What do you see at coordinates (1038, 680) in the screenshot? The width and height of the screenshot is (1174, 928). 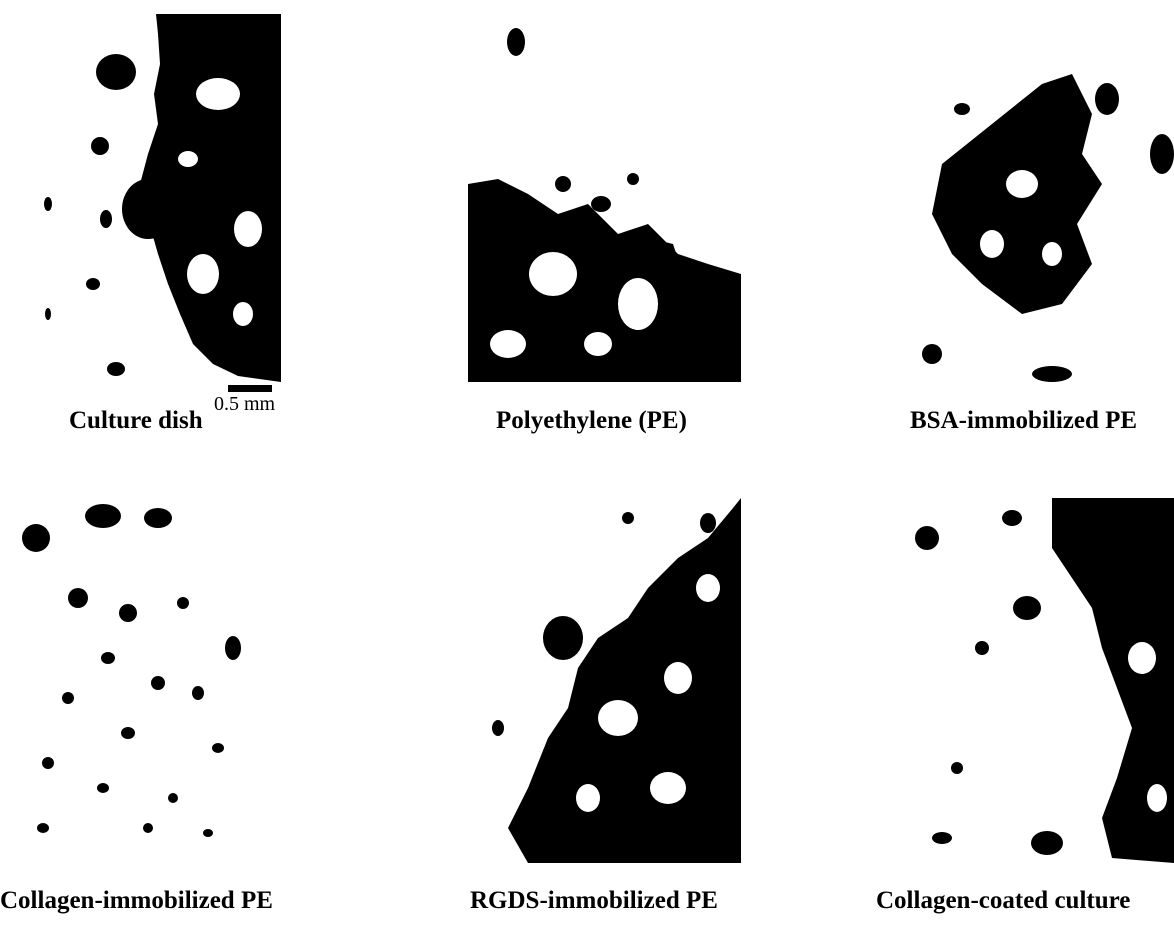 I see `micrograph-collagen-coated` at bounding box center [1038, 680].